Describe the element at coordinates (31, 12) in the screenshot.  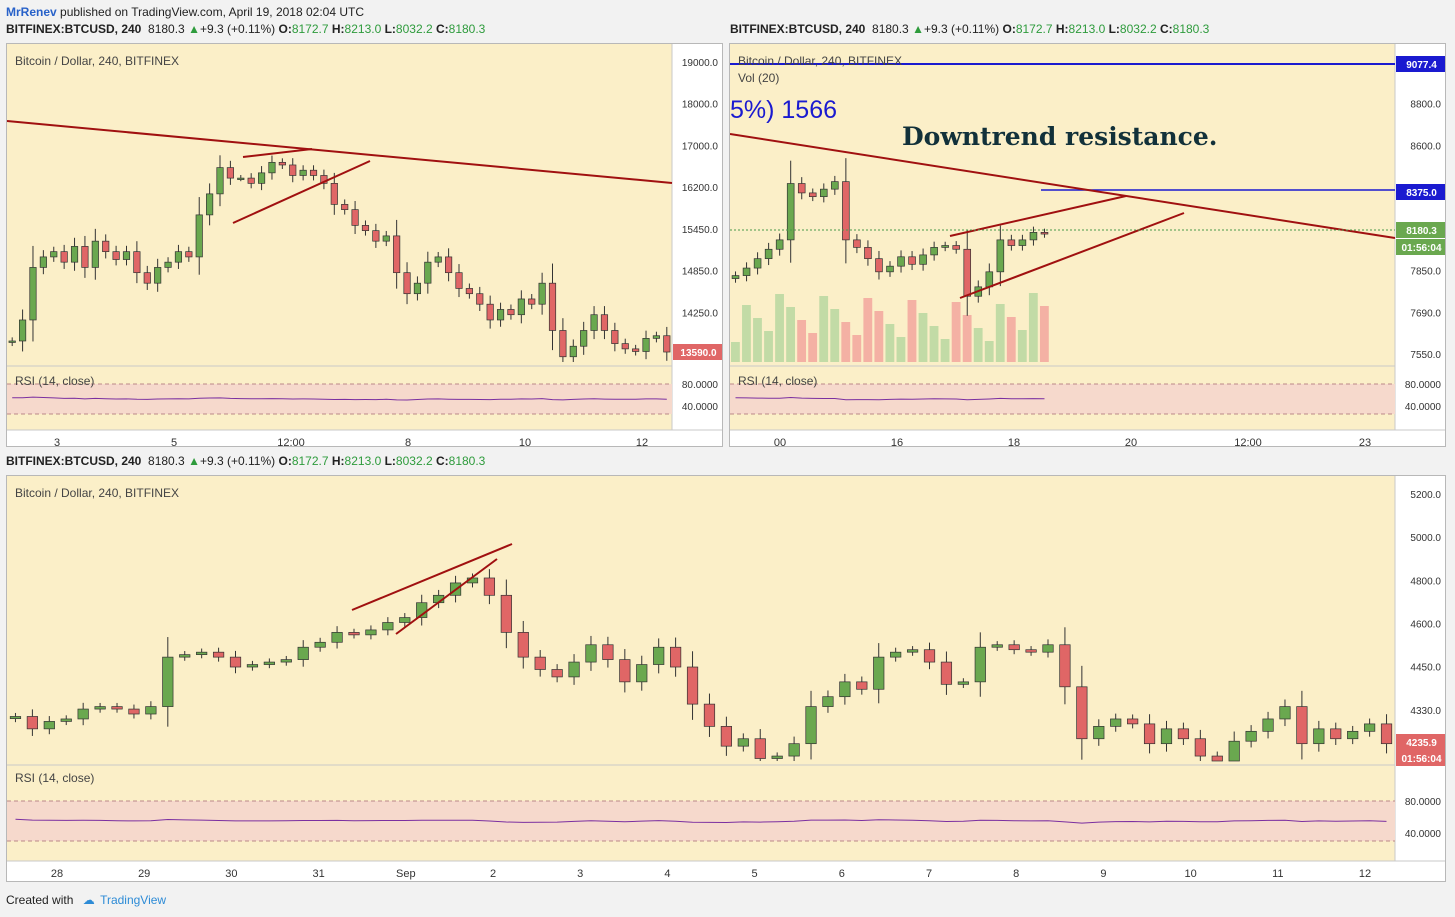
I see `publisher-username: MrRenev` at that location.